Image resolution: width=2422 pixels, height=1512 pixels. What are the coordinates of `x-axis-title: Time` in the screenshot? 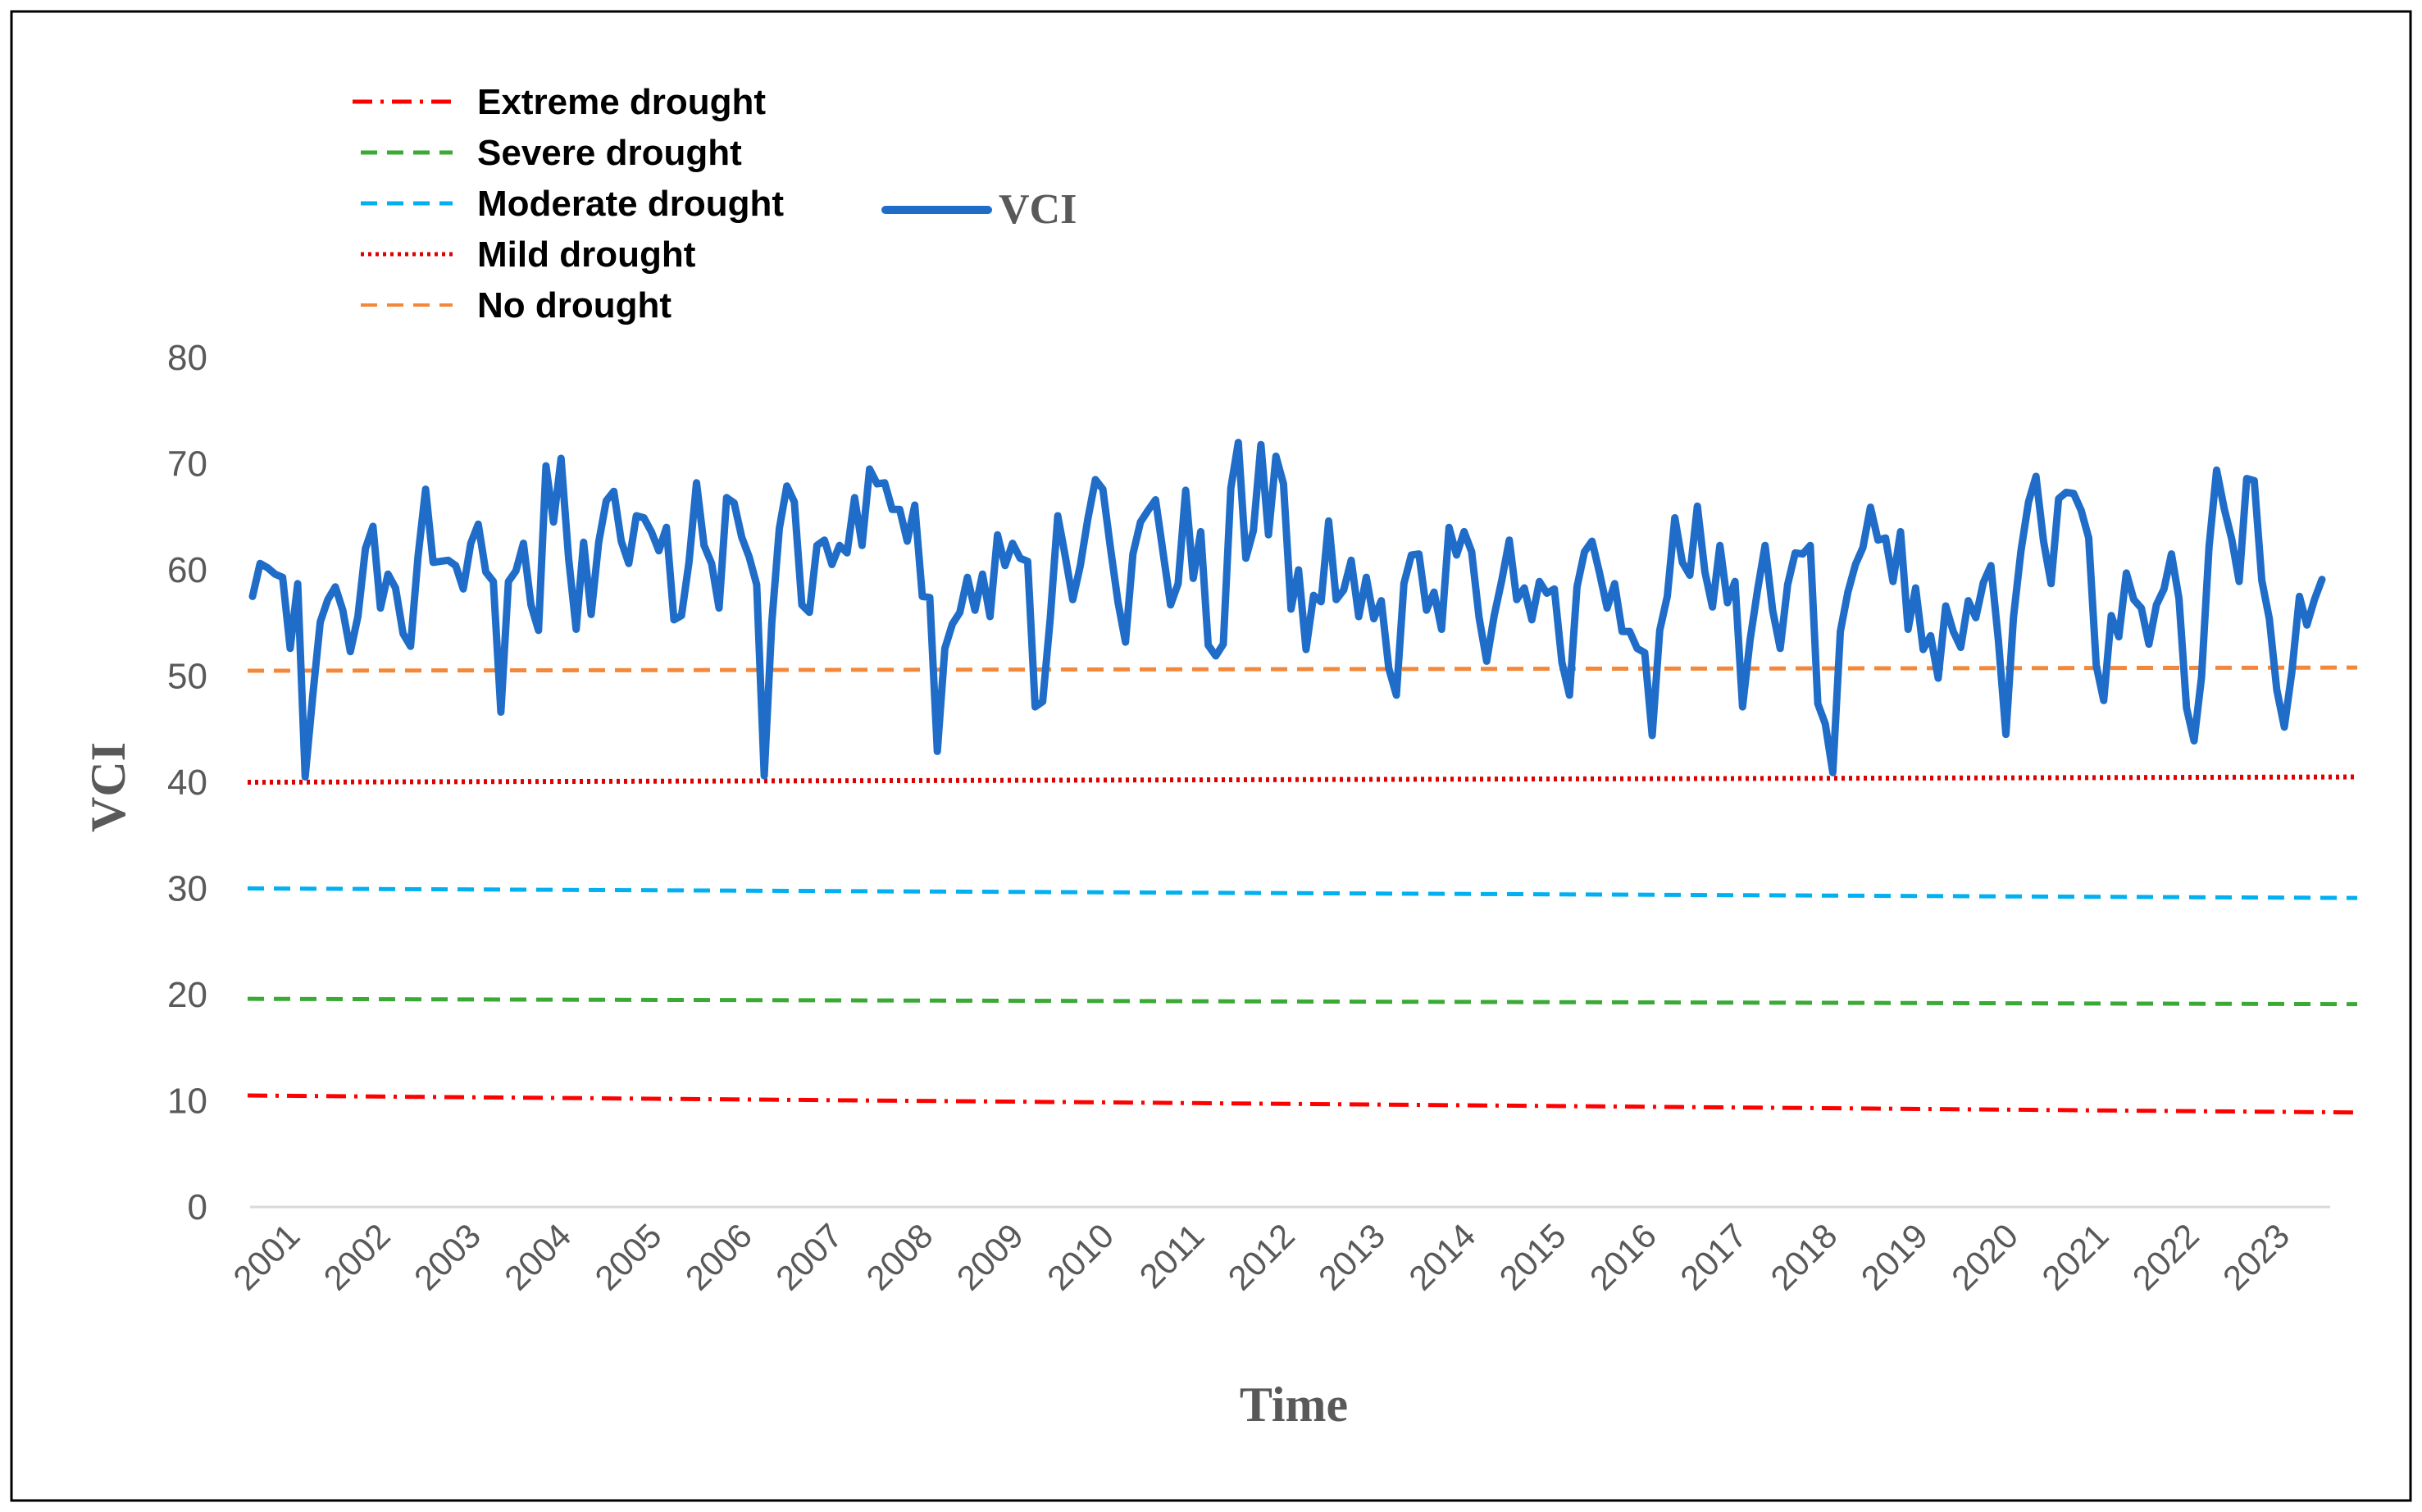 It's located at (1294, 1405).